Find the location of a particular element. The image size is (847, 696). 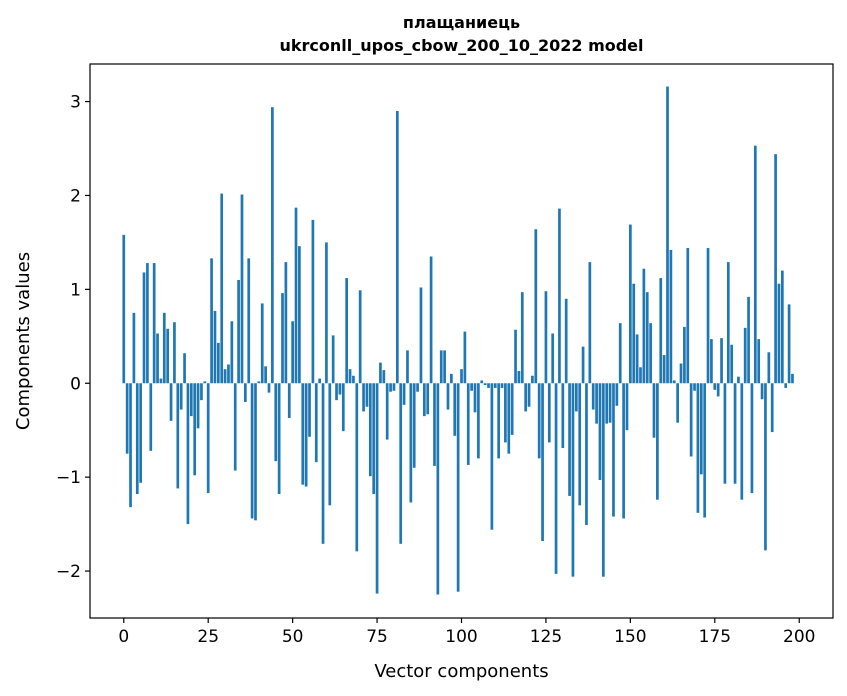

y-tick-label: 3 is located at coordinates (75, 103).